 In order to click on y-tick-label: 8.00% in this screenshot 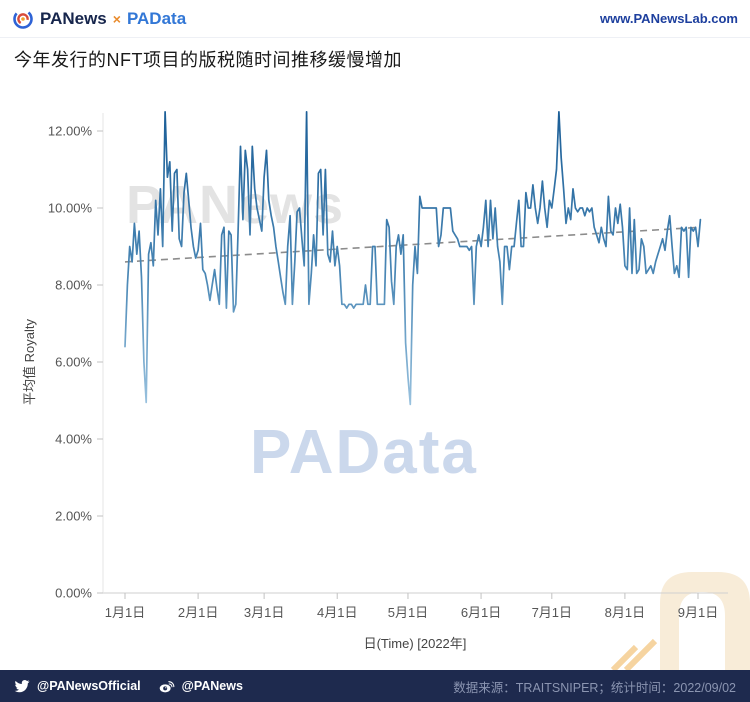, I will do `click(73, 285)`.